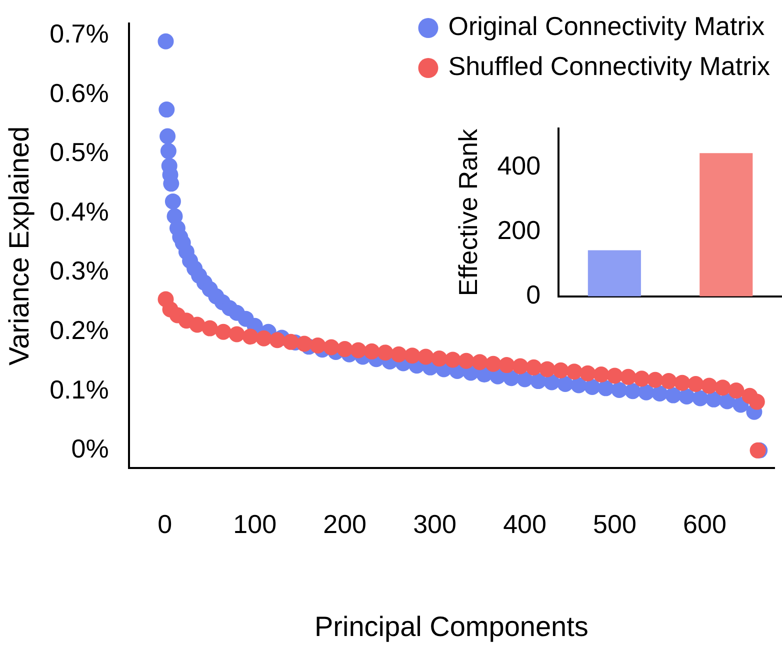 The image size is (782, 649). Describe the element at coordinates (255, 523) in the screenshot. I see `x-tick-label: 100` at that location.